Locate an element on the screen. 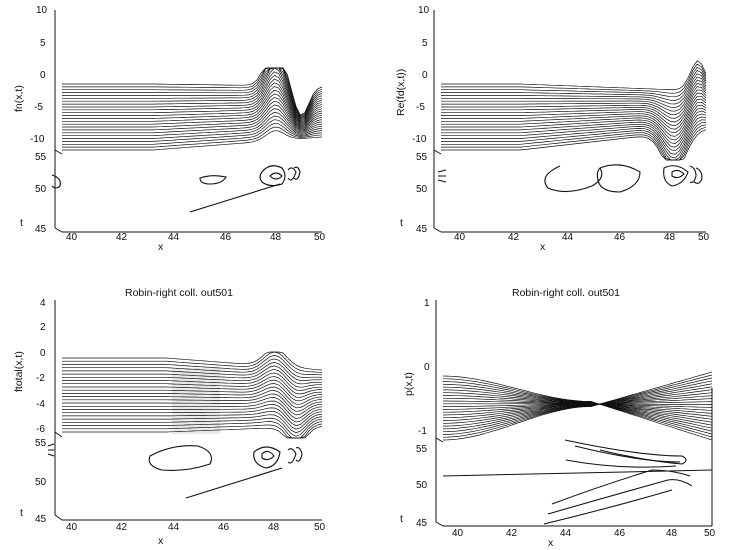 Image resolution: width=743 pixels, height=550 pixels. chart-title: Robin-right coll. out501 is located at coordinates (566, 293).